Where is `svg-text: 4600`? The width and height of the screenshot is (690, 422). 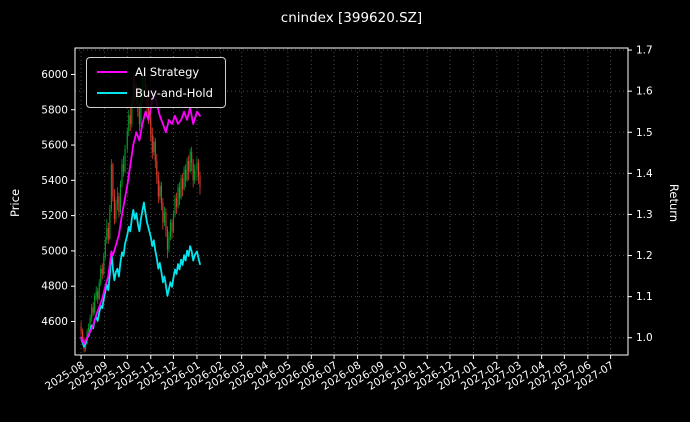
svg-text: 4600 is located at coordinates (54, 322).